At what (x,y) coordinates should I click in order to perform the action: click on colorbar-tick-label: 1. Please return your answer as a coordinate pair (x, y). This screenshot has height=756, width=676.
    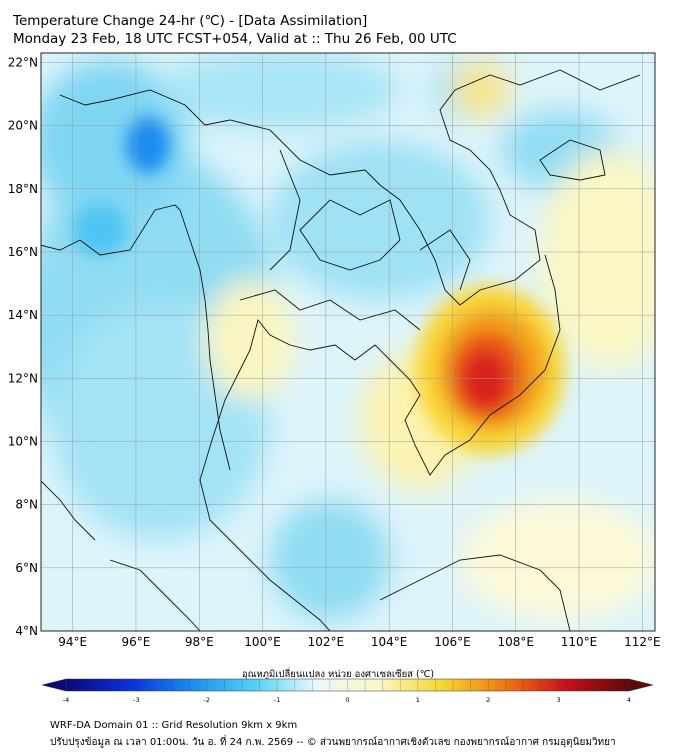
    Looking at the image, I should click on (418, 700).